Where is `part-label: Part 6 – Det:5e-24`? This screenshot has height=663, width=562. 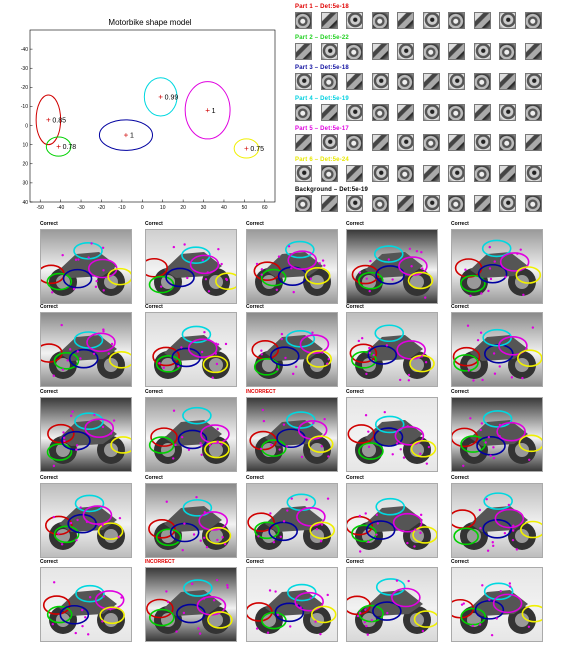
part-label: Part 6 – Det:5e-24 is located at coordinates (322, 159).